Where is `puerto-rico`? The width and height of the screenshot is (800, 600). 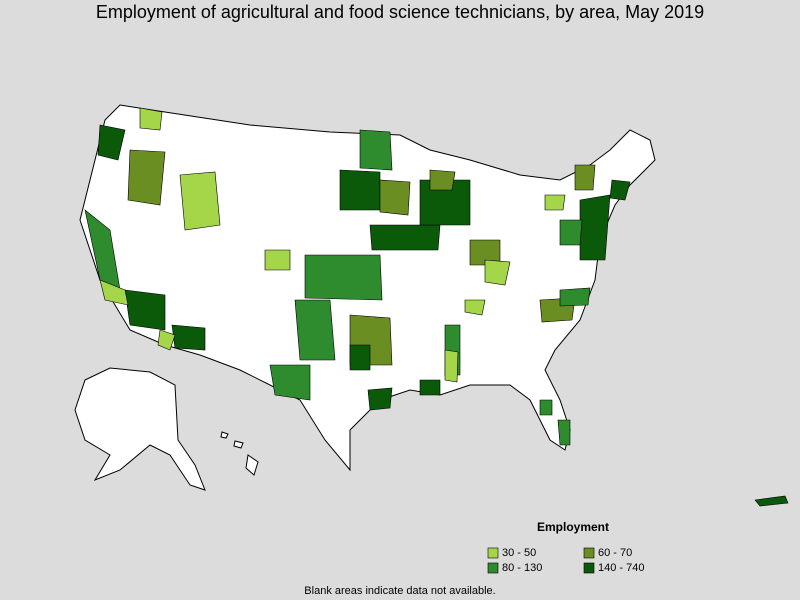
puerto-rico is located at coordinates (771, 501).